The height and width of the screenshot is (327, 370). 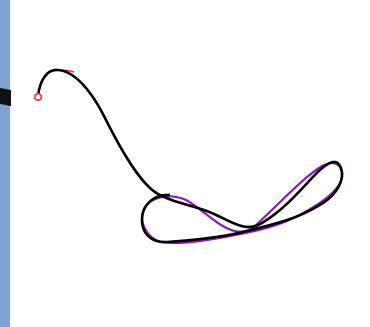 I want to click on side-panel-handle, so click(x=5, y=97).